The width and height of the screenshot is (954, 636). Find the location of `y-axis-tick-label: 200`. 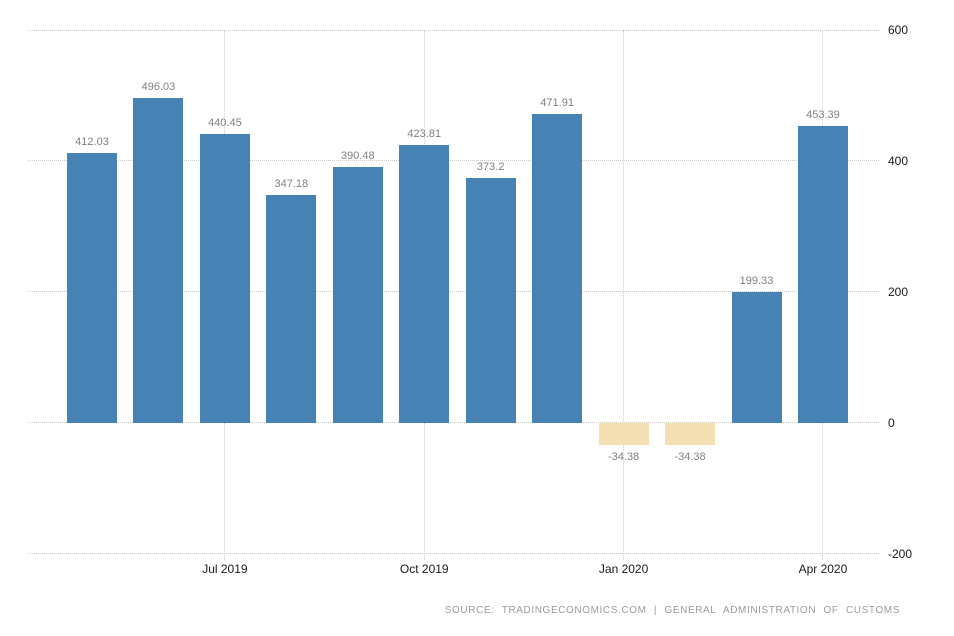

y-axis-tick-label: 200 is located at coordinates (898, 291).